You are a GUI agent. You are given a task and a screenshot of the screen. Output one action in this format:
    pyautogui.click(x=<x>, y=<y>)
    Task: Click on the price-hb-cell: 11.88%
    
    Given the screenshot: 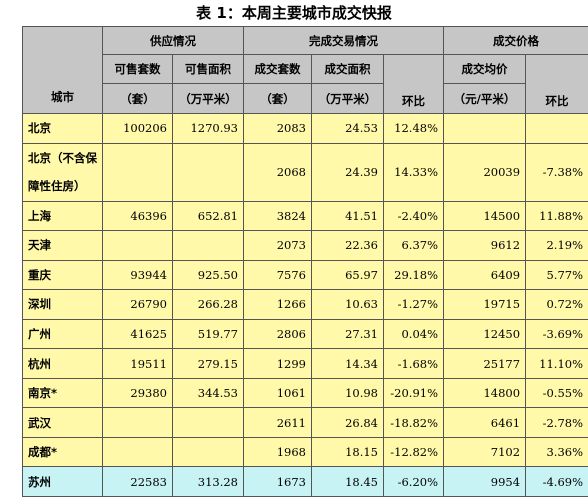 What is the action you would take?
    pyautogui.click(x=556, y=216)
    